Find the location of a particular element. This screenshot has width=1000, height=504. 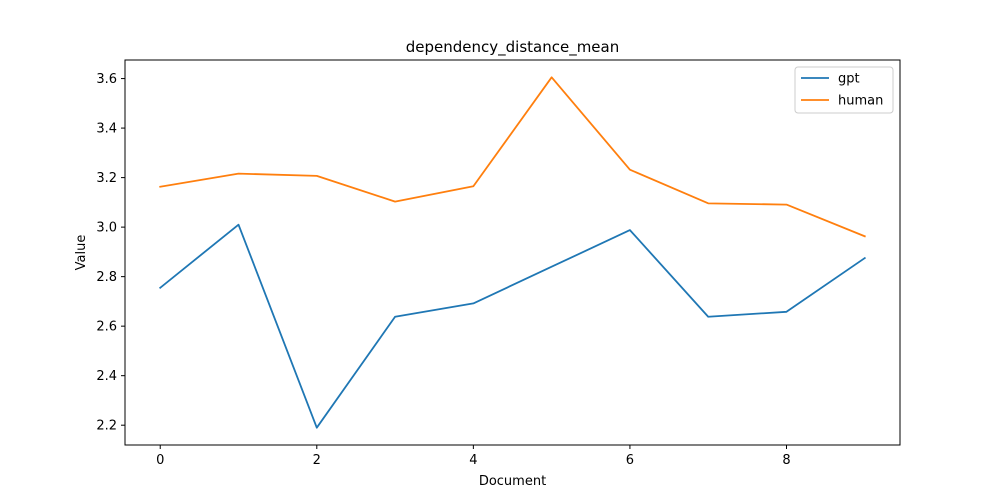

legend: gpt human is located at coordinates (844, 90).